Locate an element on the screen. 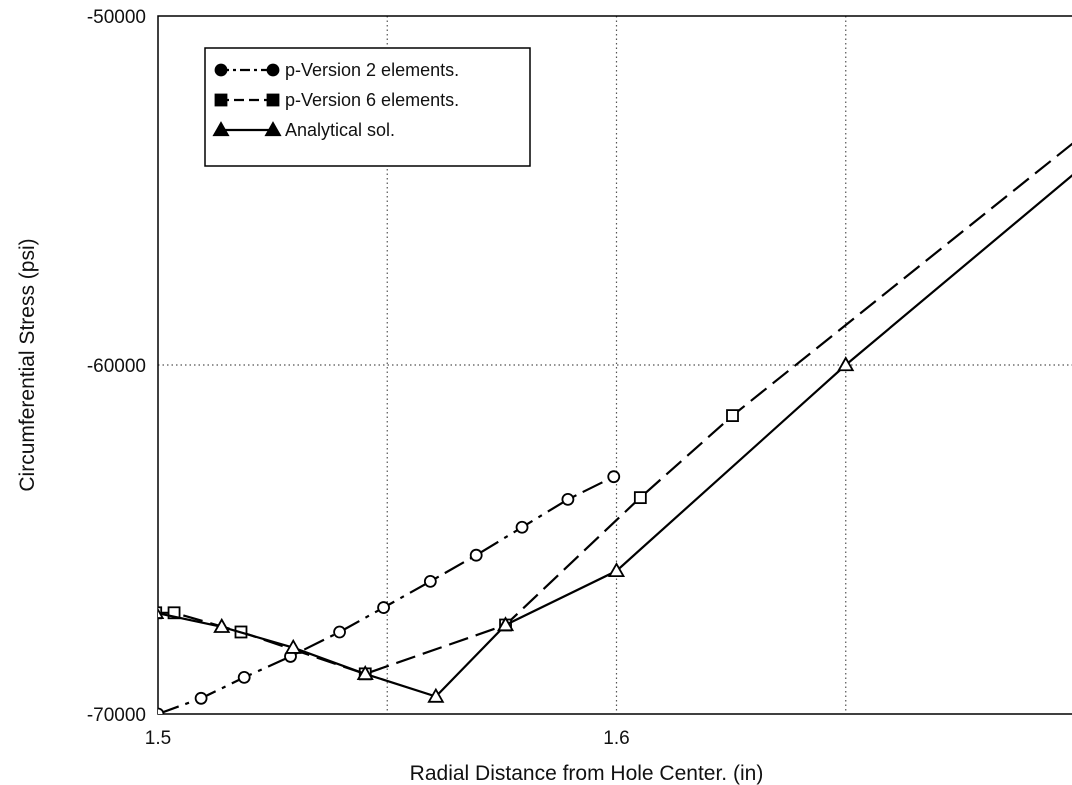 Image resolution: width=1072 pixels, height=785 pixels. legend-item: p-Version 6 elements. is located at coordinates (336, 100).